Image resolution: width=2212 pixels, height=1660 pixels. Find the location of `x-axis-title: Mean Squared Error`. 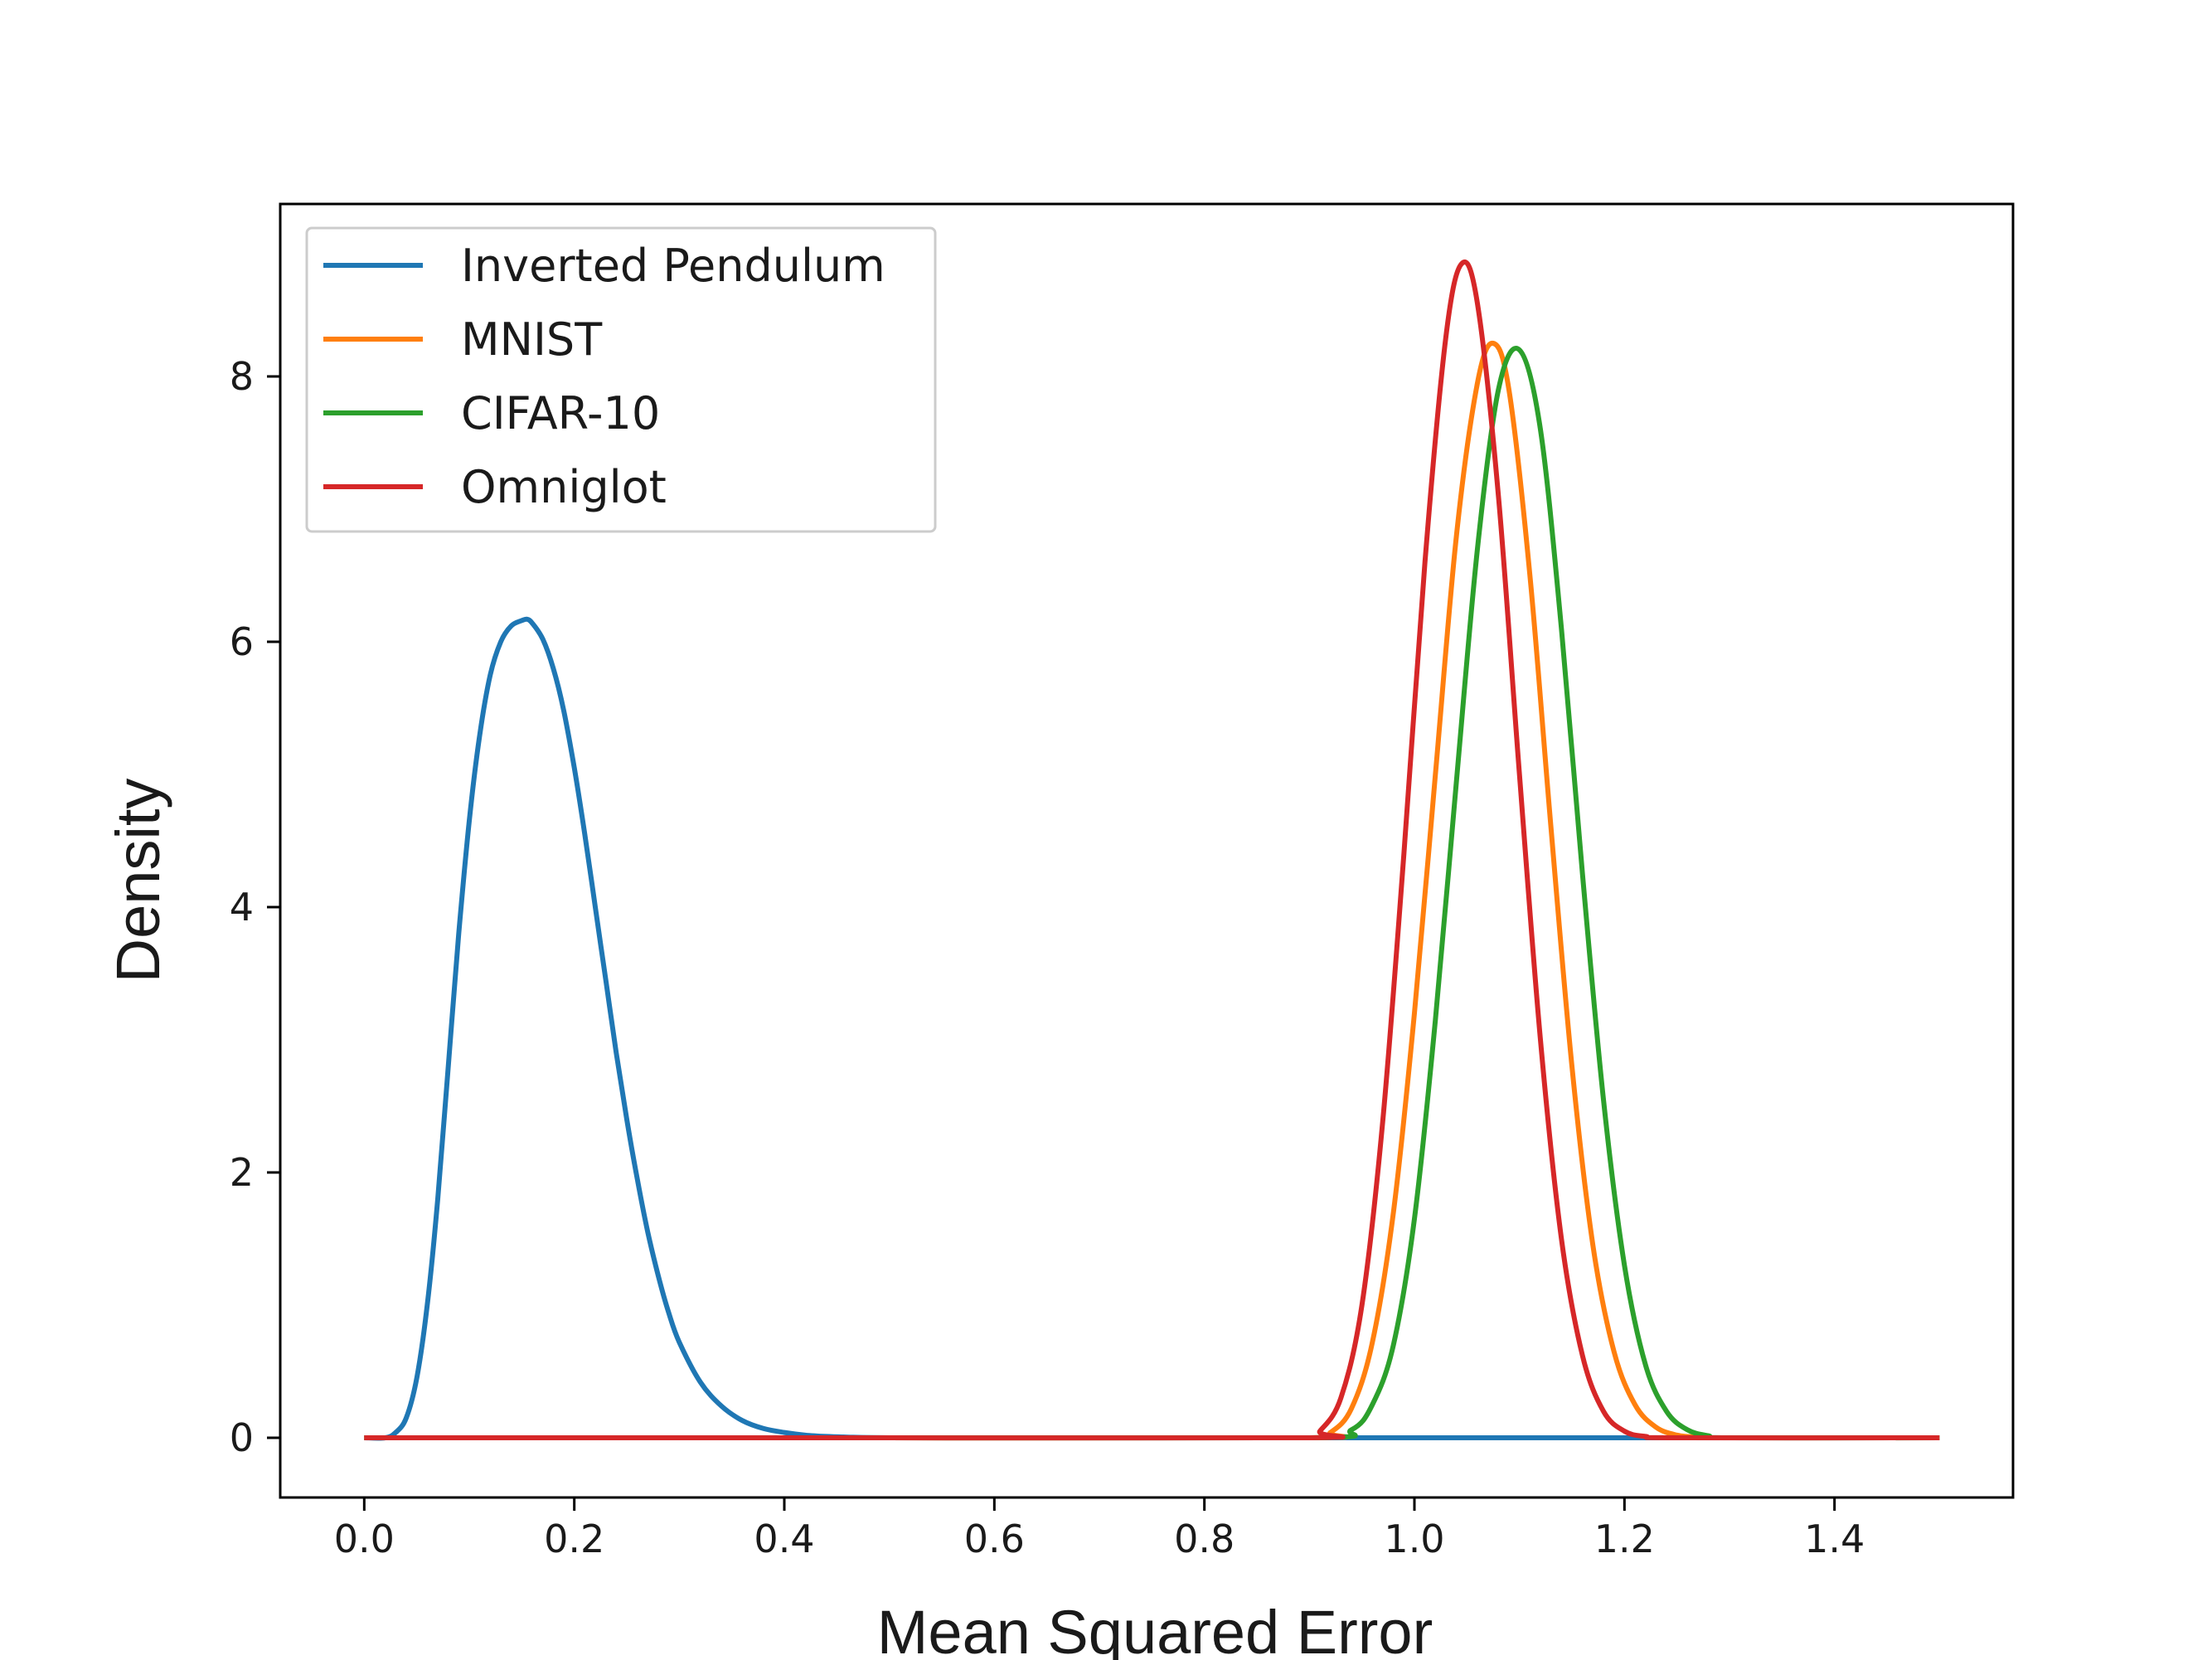

x-axis-title: Mean Squared Error is located at coordinates (1155, 1629).